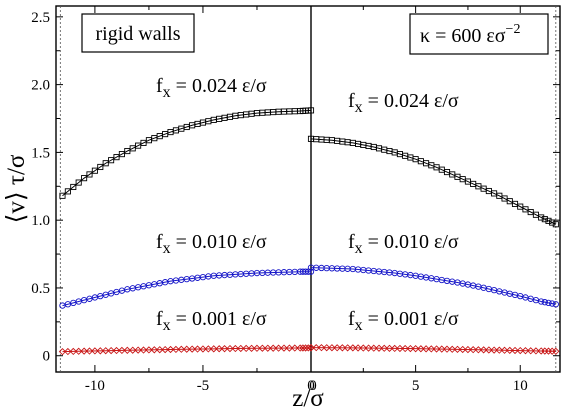 This screenshot has height=414, width=567. I want to click on rigid-walls-label: rigid walls, so click(138, 34).